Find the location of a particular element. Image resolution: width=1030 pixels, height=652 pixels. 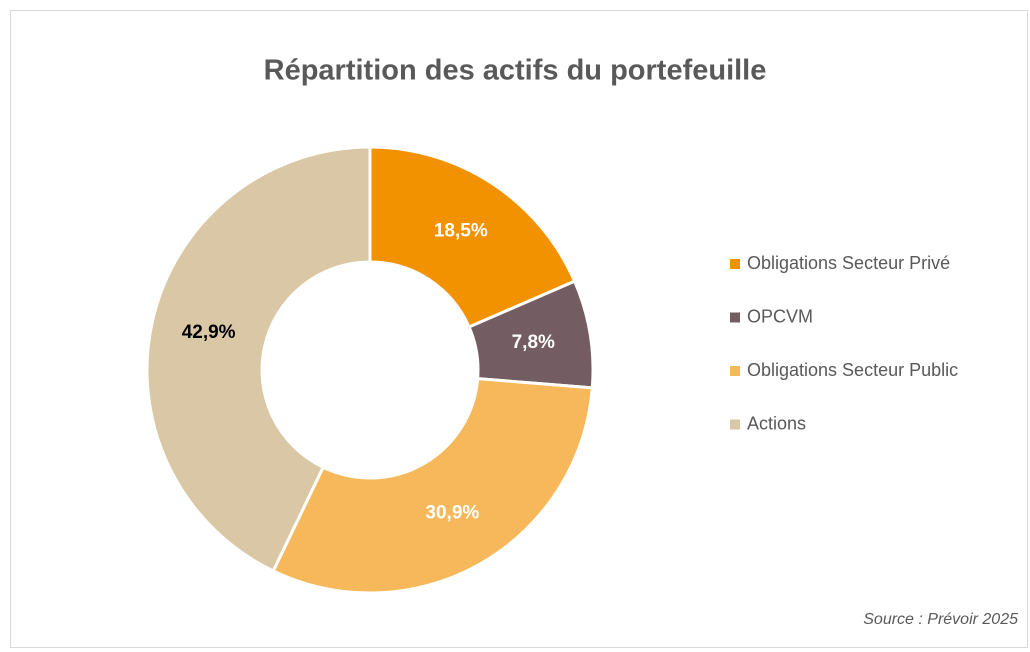

chart-title: Répartition des actifs du portefeuille is located at coordinates (515, 71).